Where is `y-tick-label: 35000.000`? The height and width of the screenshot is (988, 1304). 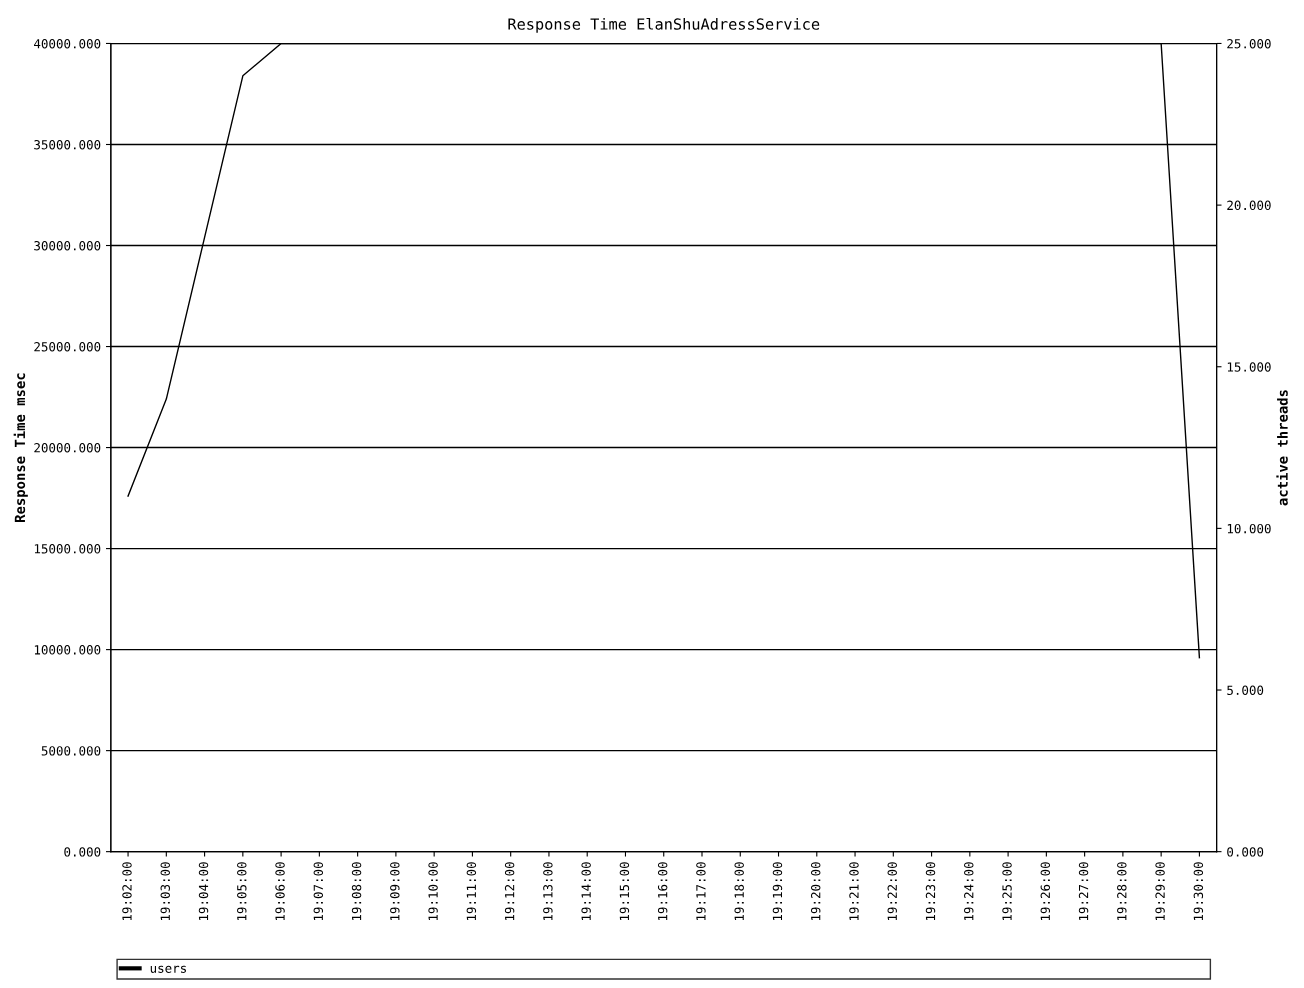 y-tick-label: 35000.000 is located at coordinates (67, 145).